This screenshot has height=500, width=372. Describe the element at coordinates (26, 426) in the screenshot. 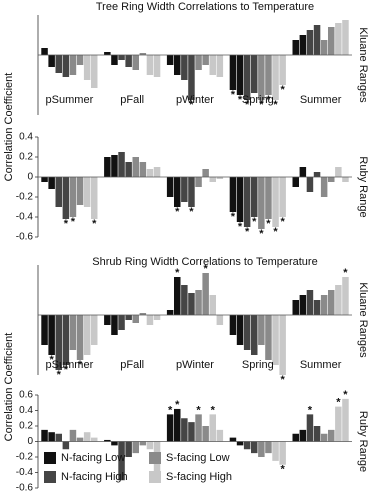

I see `y-tick-label: 0.2` at that location.